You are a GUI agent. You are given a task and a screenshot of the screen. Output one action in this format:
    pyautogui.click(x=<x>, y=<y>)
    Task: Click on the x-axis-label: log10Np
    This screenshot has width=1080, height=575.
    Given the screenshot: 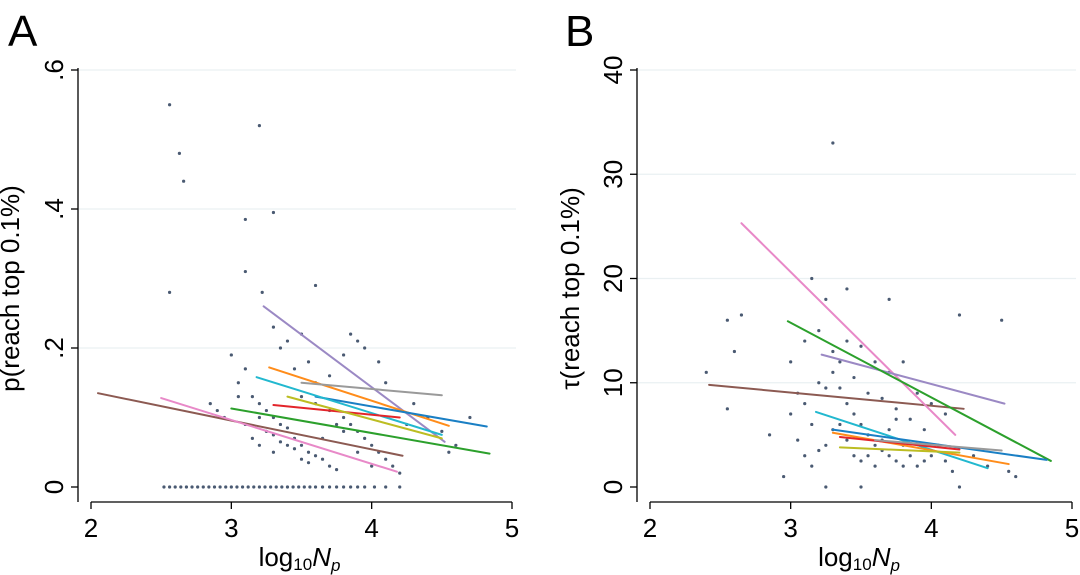 What is the action you would take?
    pyautogui.click(x=300, y=558)
    